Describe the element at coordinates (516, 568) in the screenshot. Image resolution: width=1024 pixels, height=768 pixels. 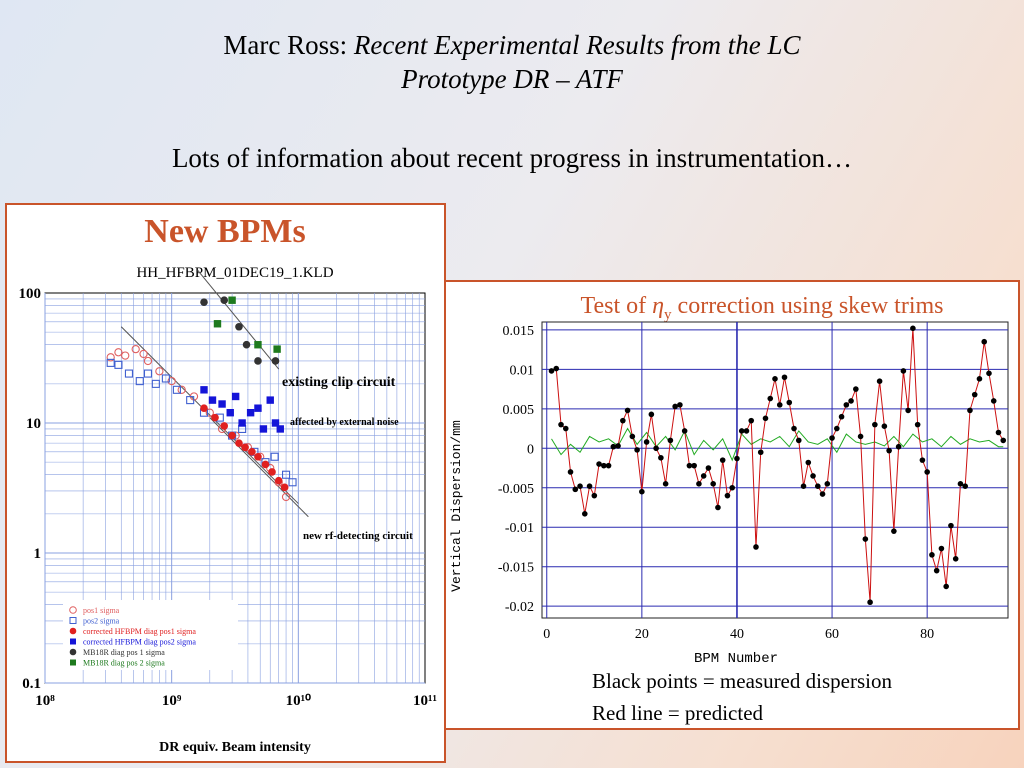
I see `y-tick-label: -0.015` at that location.